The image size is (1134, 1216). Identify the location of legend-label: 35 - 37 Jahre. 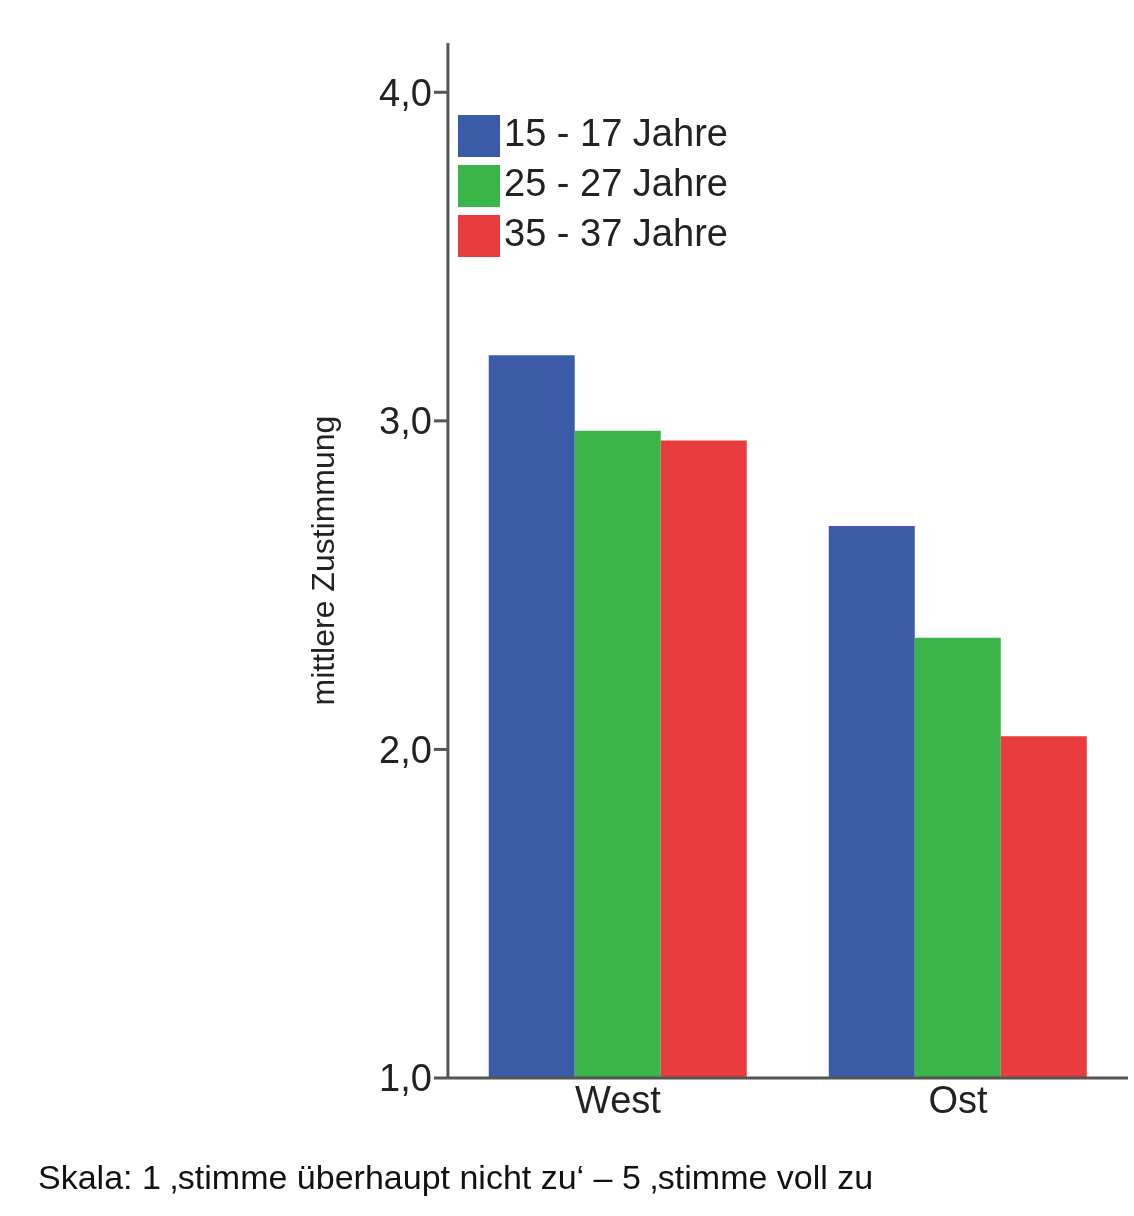
(616, 233).